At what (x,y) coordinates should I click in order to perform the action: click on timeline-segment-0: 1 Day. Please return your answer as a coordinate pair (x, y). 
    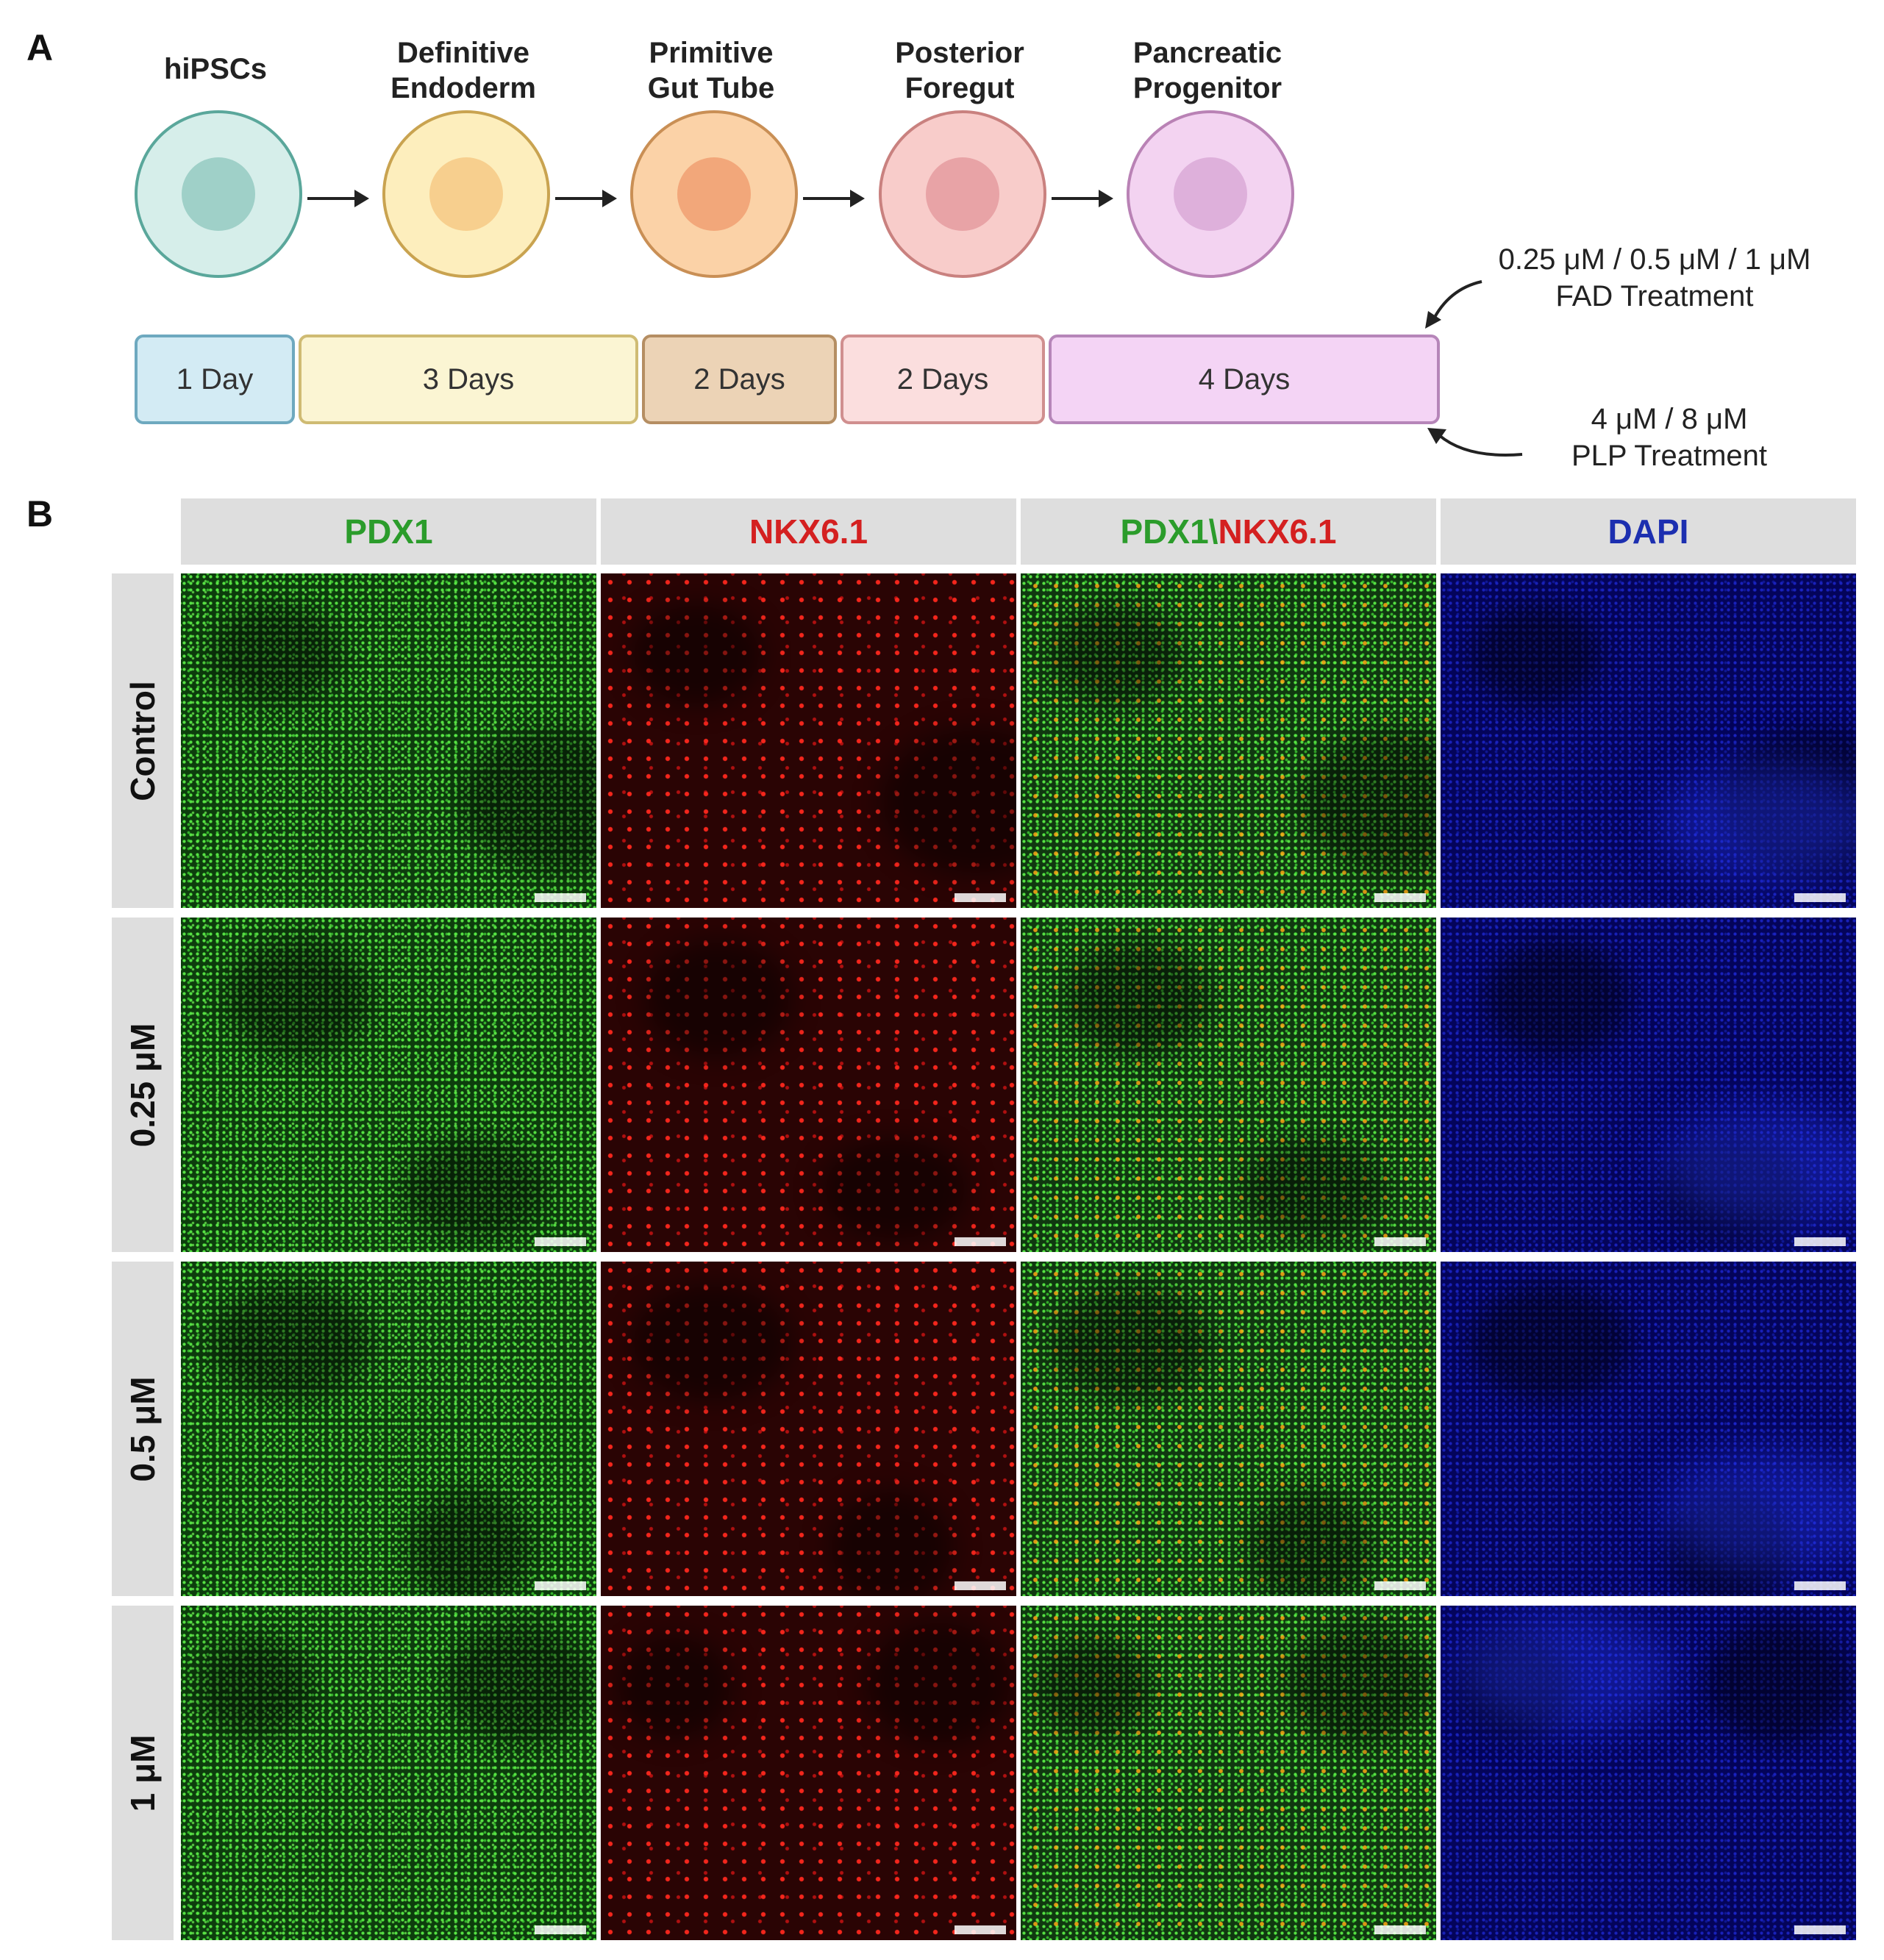
    Looking at the image, I should click on (215, 379).